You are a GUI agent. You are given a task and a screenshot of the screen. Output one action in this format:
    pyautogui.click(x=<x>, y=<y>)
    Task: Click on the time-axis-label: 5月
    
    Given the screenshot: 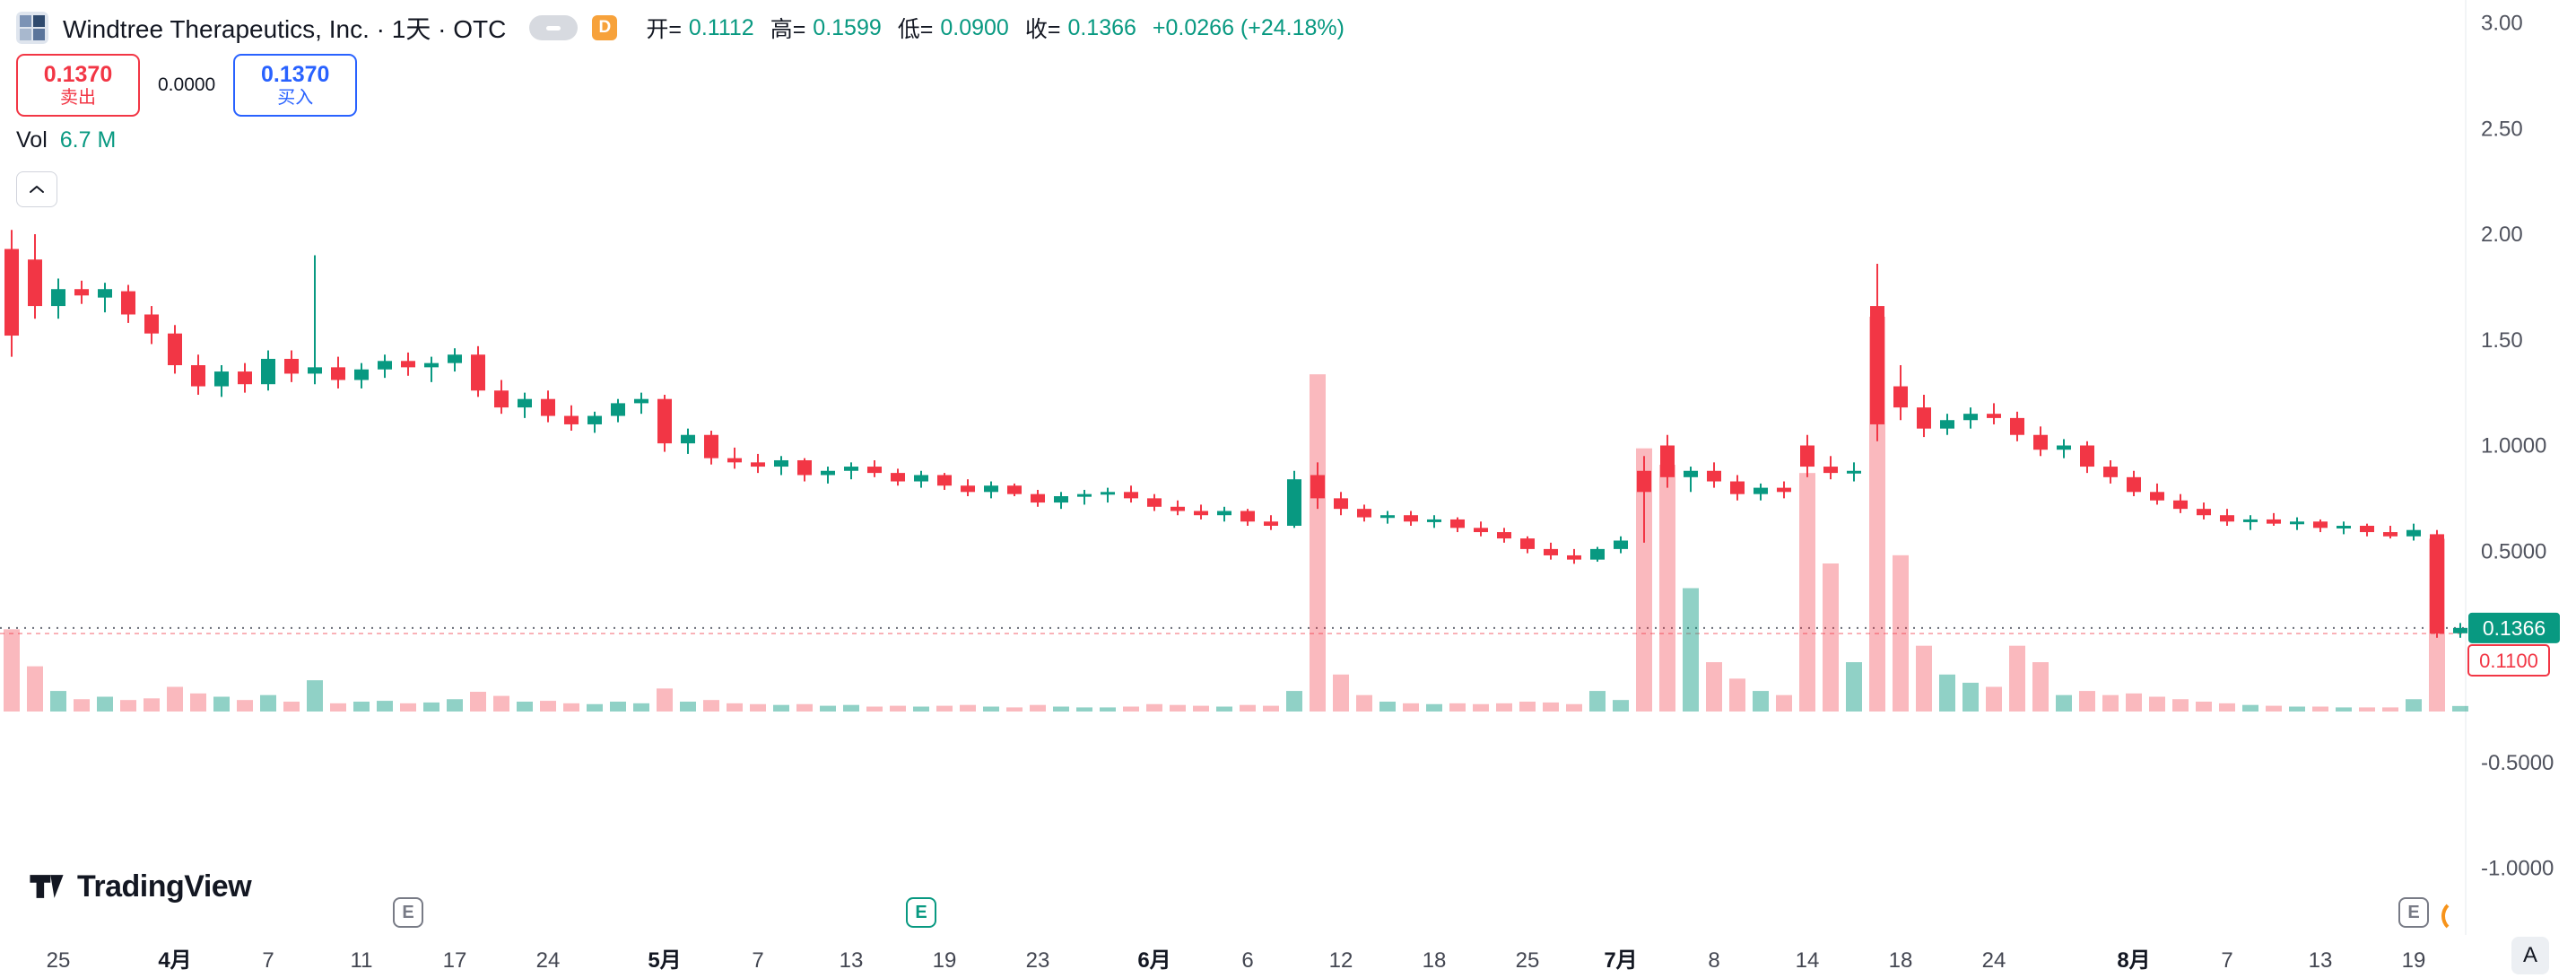 What is the action you would take?
    pyautogui.click(x=664, y=960)
    